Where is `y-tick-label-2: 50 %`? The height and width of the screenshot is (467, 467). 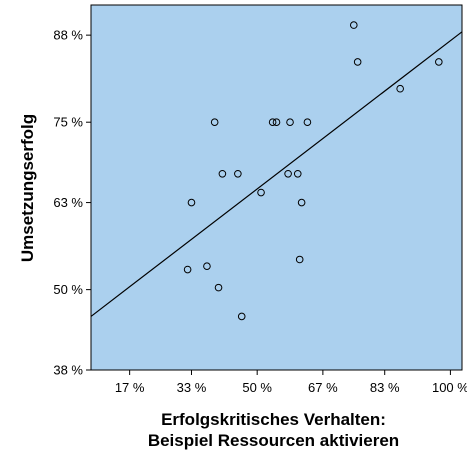 y-tick-label-2: 50 % is located at coordinates (68, 289).